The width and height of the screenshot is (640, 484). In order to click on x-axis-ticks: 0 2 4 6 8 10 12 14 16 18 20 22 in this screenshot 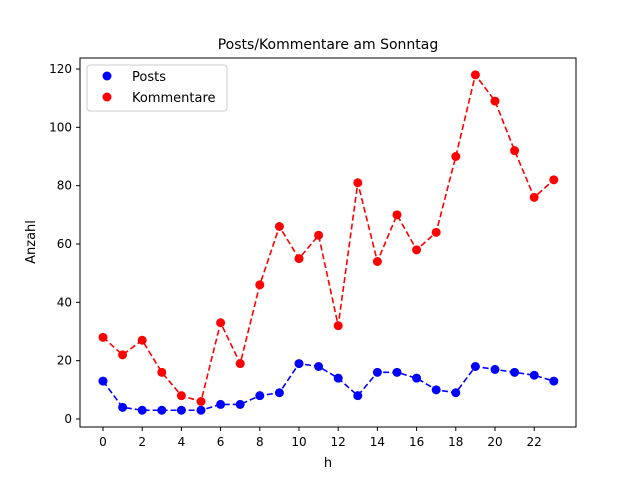, I will do `click(320, 438)`.